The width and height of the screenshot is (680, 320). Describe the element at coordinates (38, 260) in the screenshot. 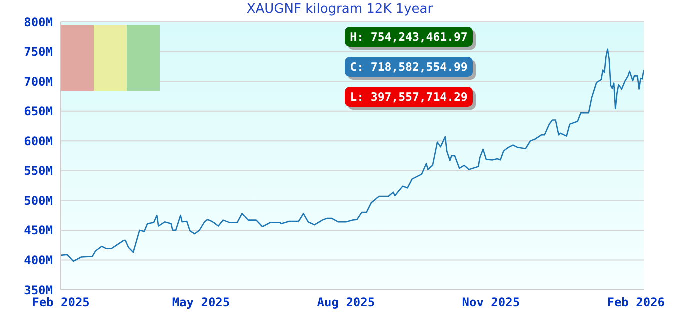

I see `y-tick-label: 400M` at that location.